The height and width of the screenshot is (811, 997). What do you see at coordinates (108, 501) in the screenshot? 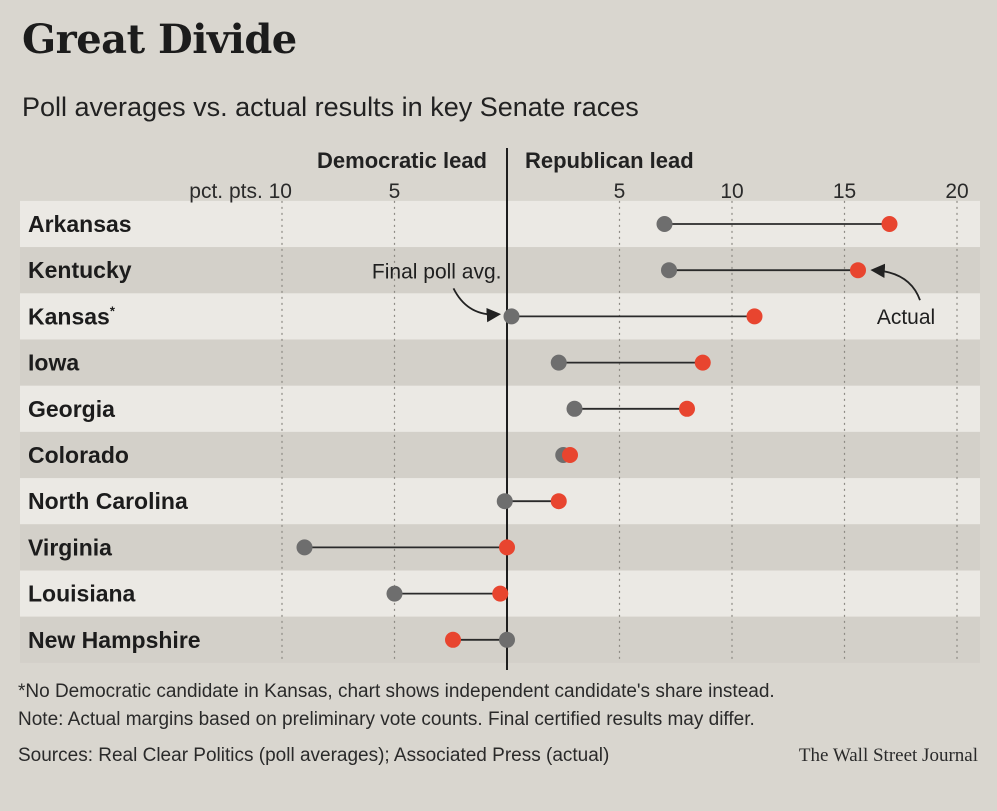
I see `state-label: North Carolina` at bounding box center [108, 501].